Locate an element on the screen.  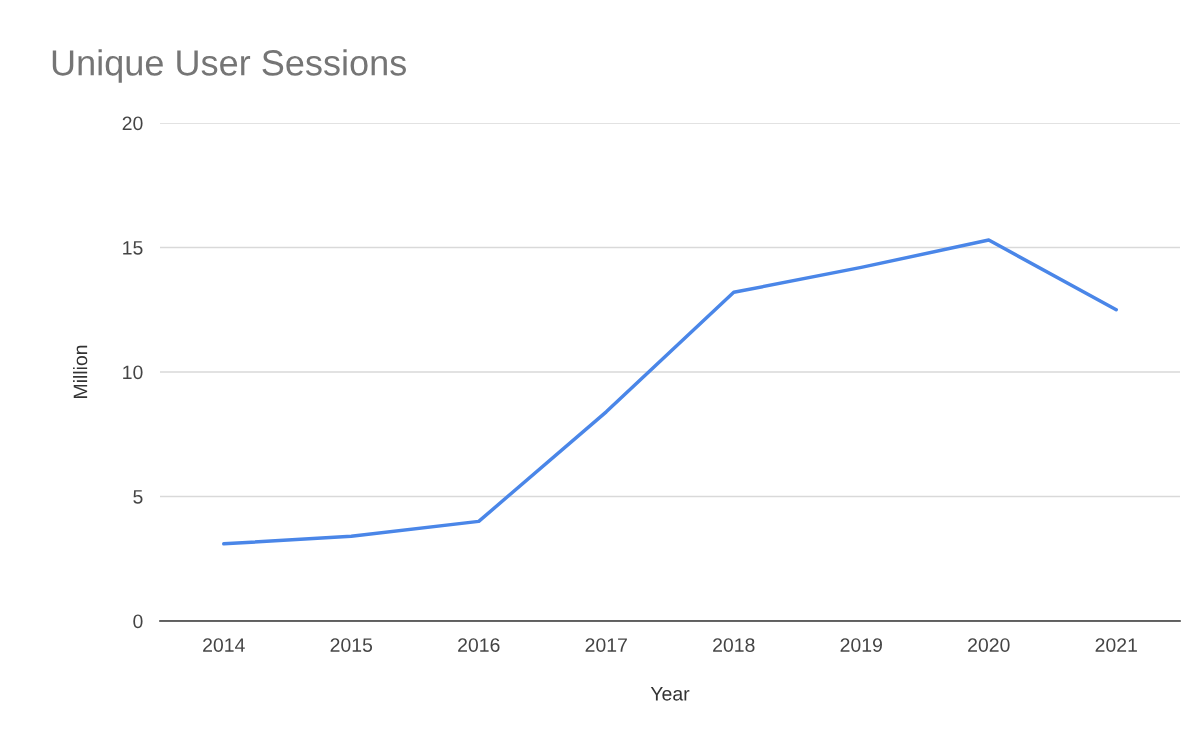
y-tick-label: 15 is located at coordinates (133, 248).